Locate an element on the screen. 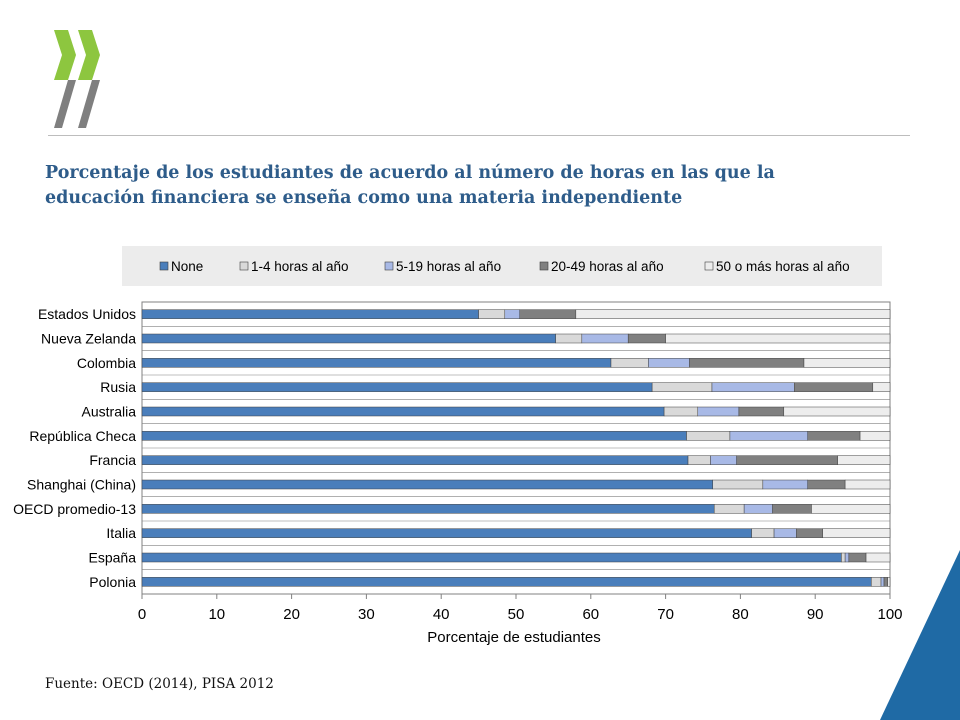  x-axis-label: Porcentaje de estudiantes is located at coordinates (513, 637).